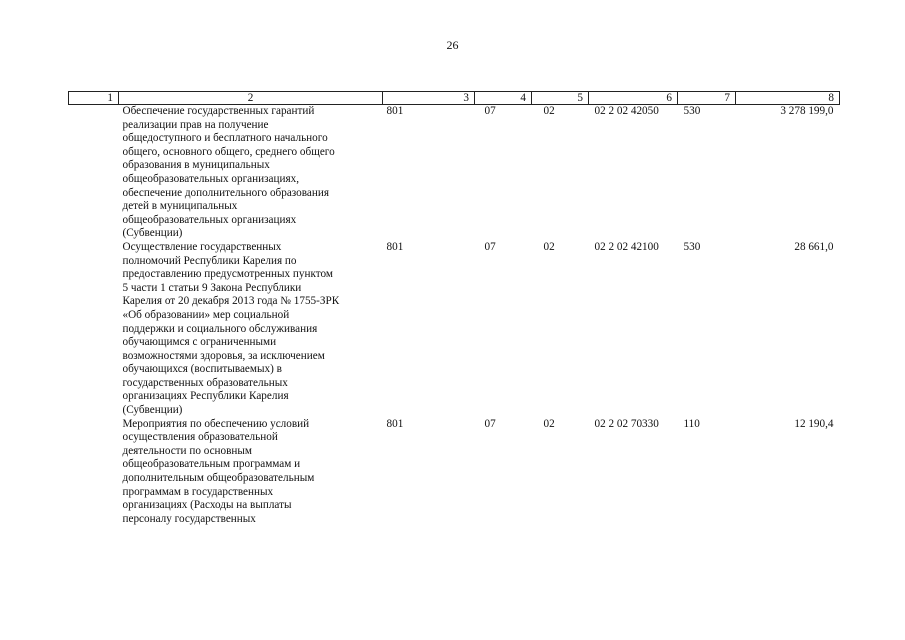 This screenshot has width=905, height=640. What do you see at coordinates (227, 274) in the screenshot?
I see `expense-name-line: предоставлению предусмотренных пунктом` at bounding box center [227, 274].